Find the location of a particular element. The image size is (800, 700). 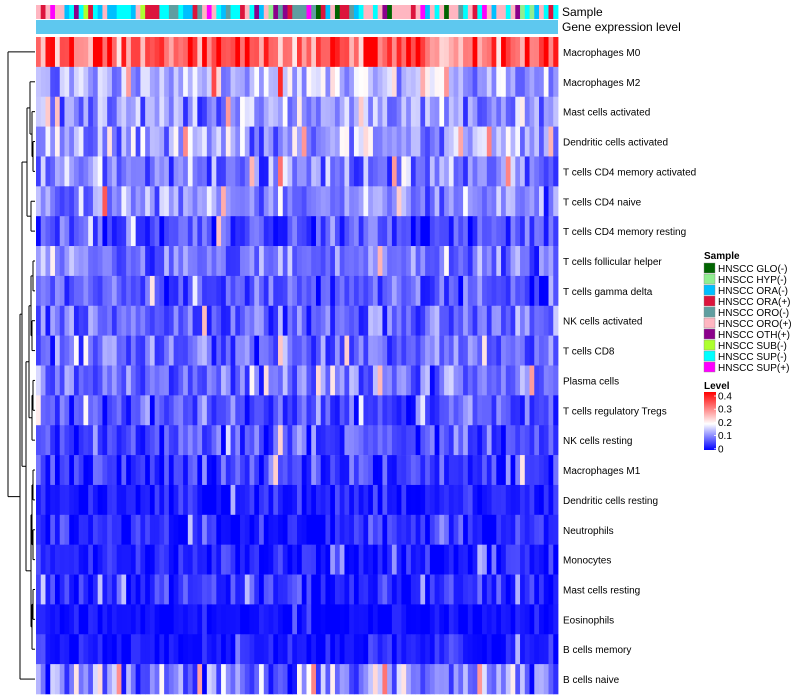

row-label: B cells naive is located at coordinates (591, 680).